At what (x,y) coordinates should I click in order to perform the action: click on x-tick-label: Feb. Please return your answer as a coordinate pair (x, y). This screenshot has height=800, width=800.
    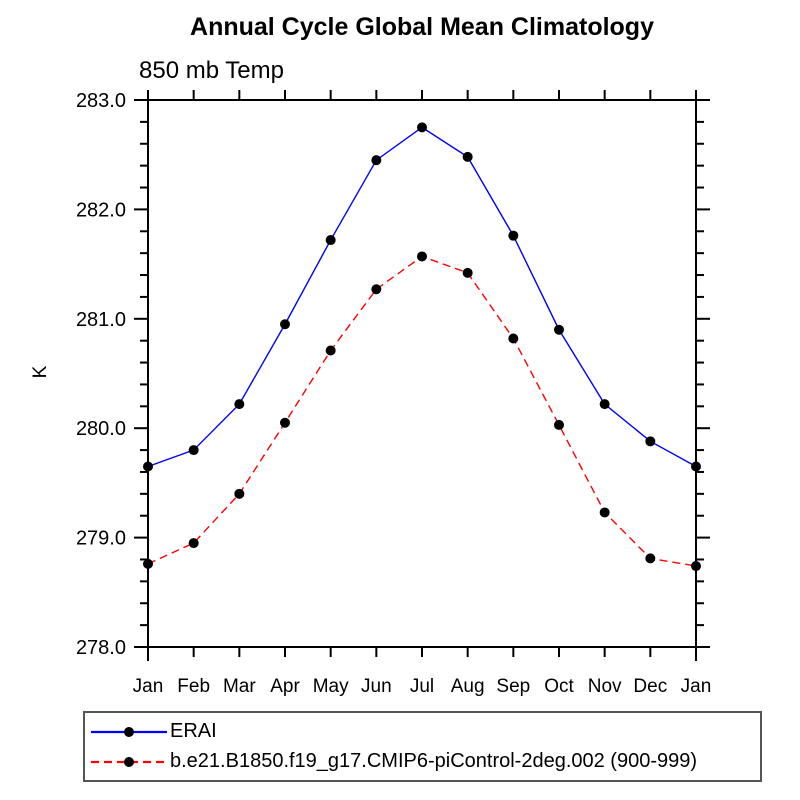
    Looking at the image, I should click on (193, 686).